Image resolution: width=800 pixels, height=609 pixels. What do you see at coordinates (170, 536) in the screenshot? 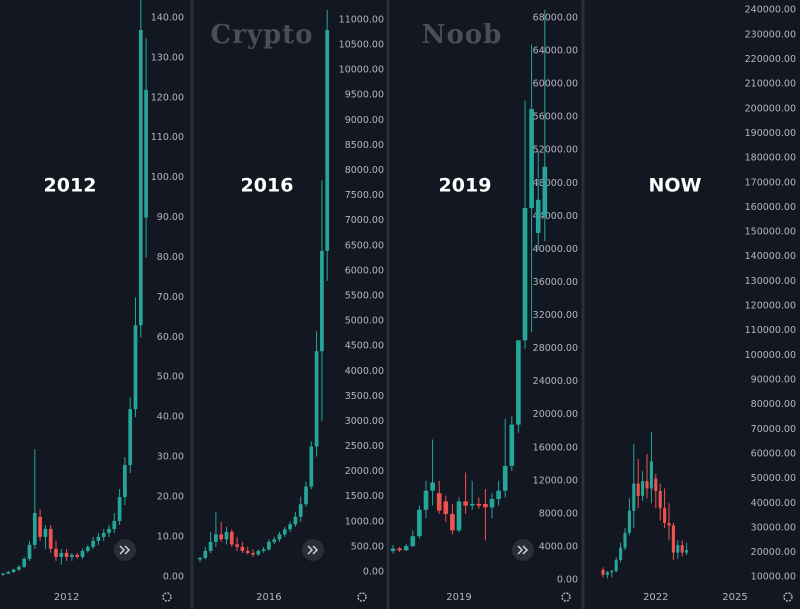
I see `y-tick-label: 10.00` at bounding box center [170, 536].